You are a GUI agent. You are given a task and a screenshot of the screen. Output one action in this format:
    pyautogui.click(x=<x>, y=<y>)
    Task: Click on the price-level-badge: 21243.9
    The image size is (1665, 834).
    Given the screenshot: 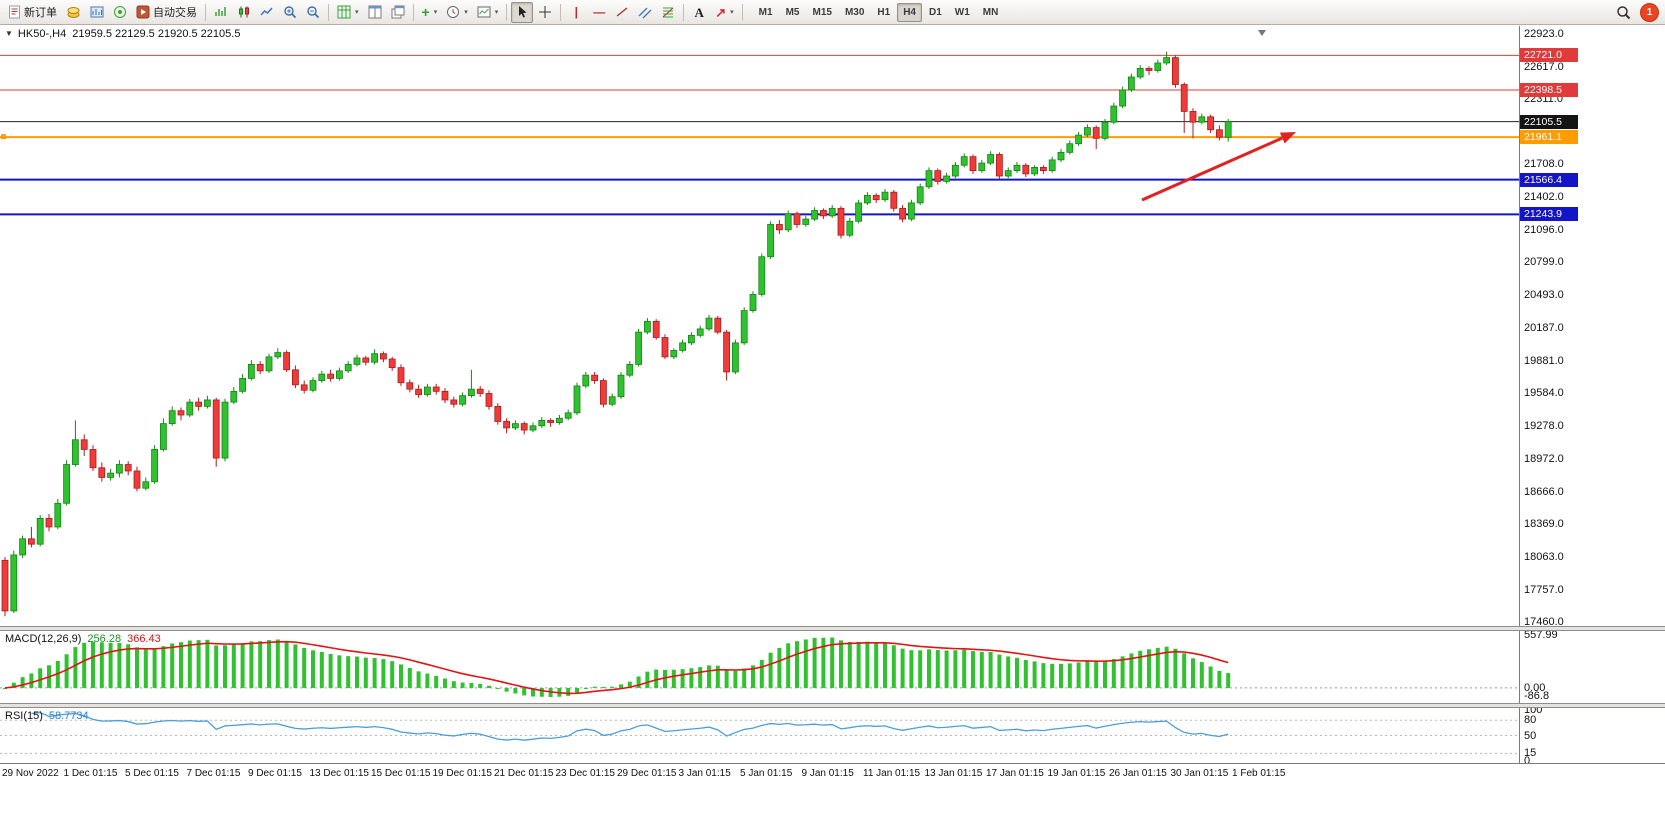 What is the action you would take?
    pyautogui.click(x=1549, y=214)
    